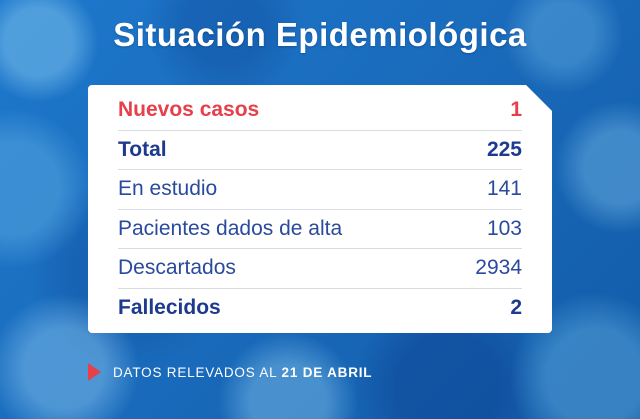 The height and width of the screenshot is (419, 640). Describe the element at coordinates (320, 111) in the screenshot. I see `table-row: Nuevos casos 1` at that location.